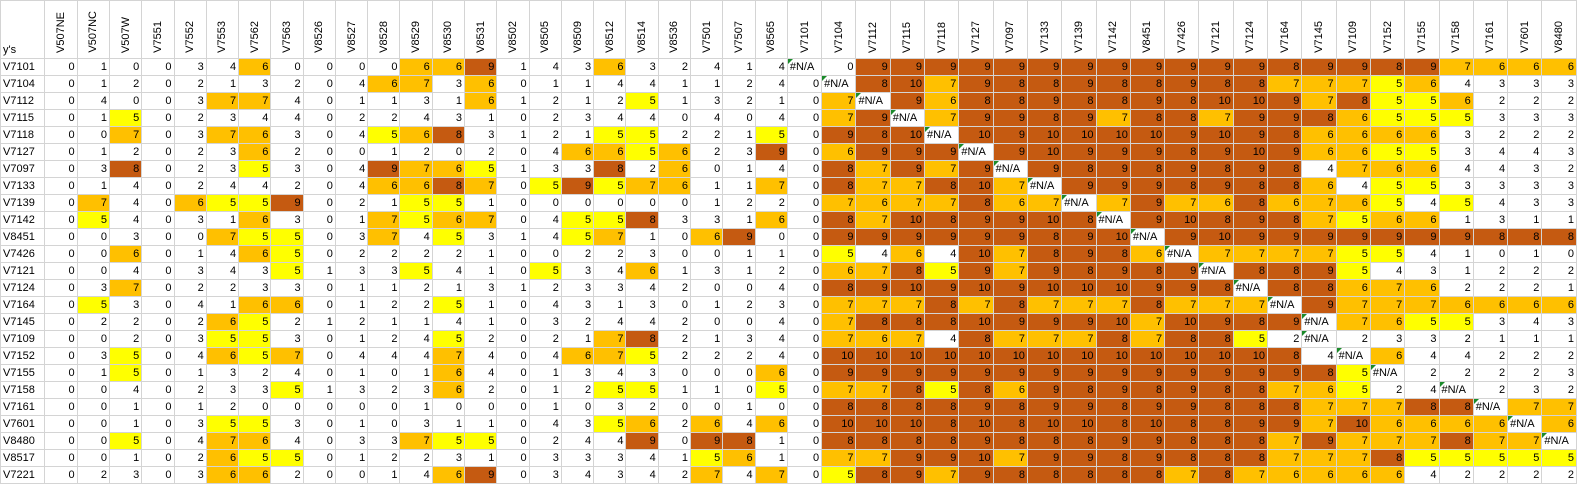  I want to click on column-header-v7127: V7127, so click(976, 29).